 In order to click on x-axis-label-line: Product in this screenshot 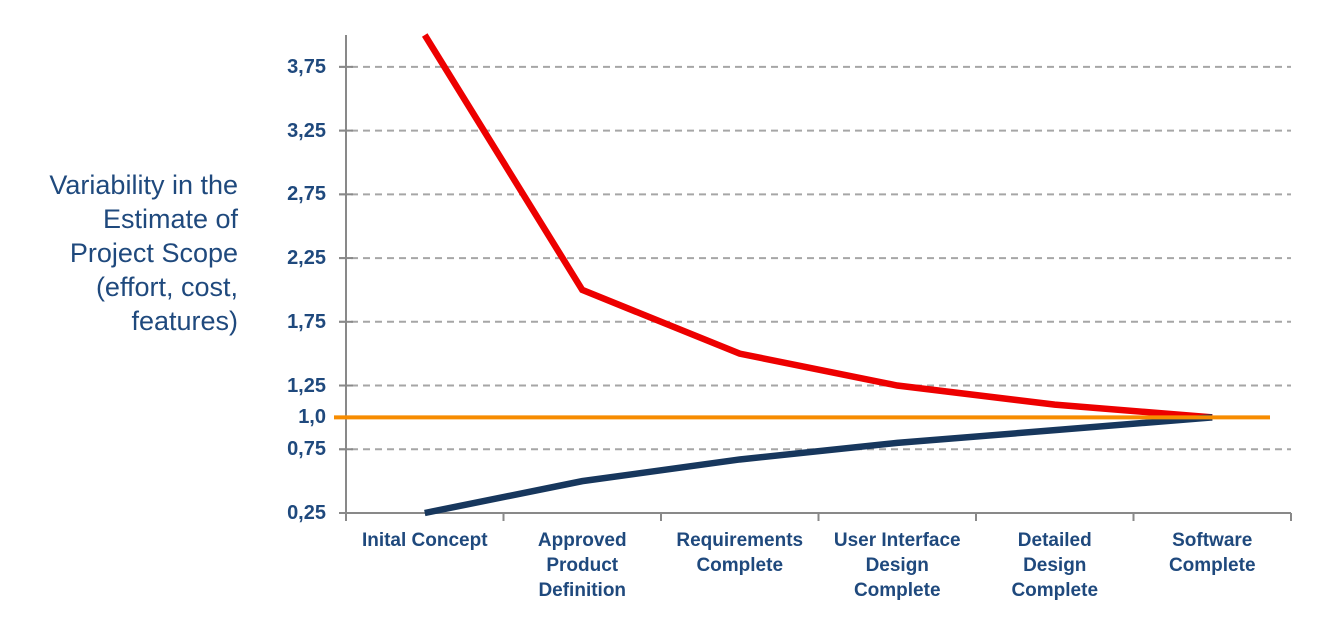, I will do `click(582, 565)`.